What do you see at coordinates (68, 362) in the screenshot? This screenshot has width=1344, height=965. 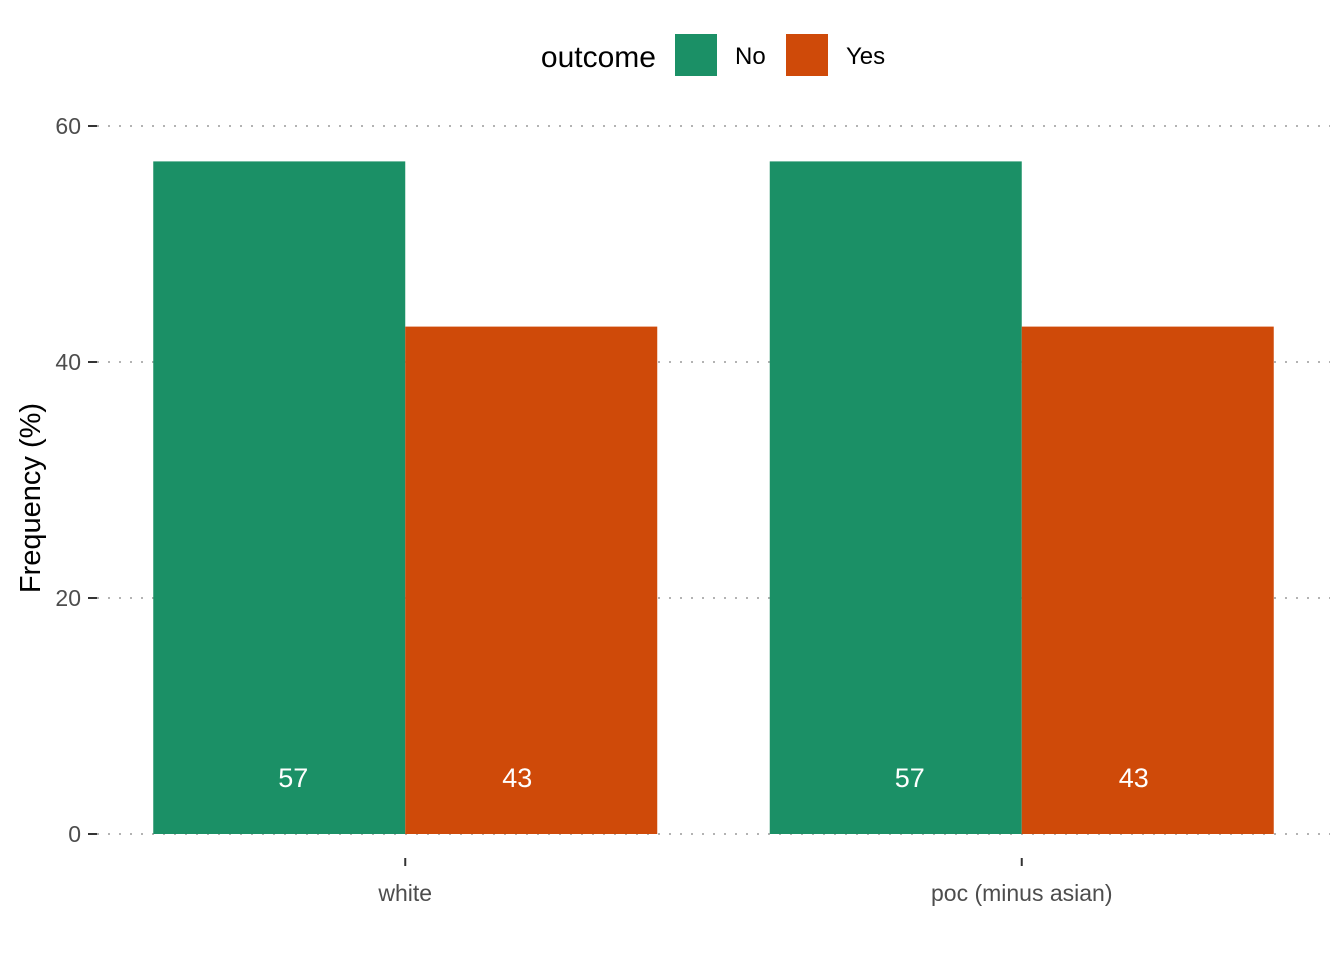 I see `y-tick-label-40: 40` at bounding box center [68, 362].